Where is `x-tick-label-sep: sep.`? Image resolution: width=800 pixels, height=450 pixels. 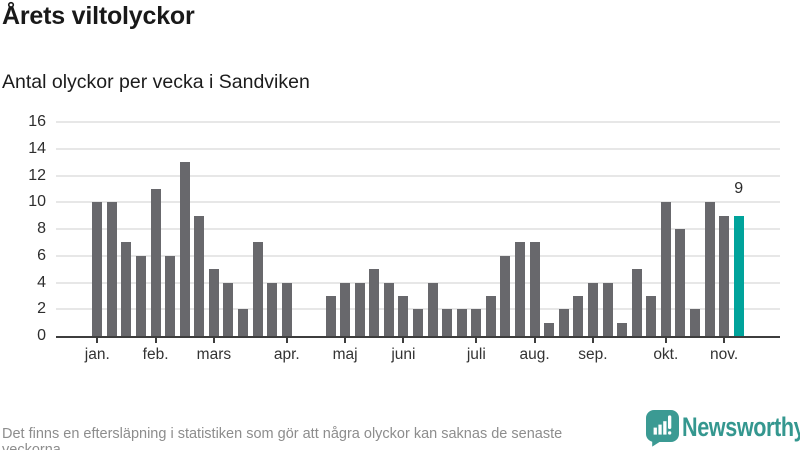 x-tick-label-sep: sep. is located at coordinates (593, 354).